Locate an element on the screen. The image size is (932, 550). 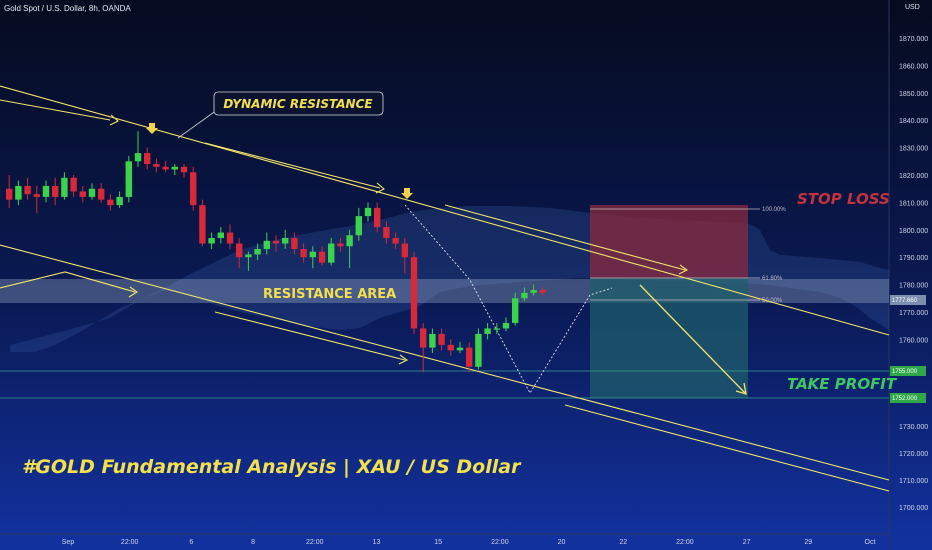
price-tick-label: 1760.000 is located at coordinates (913, 340).